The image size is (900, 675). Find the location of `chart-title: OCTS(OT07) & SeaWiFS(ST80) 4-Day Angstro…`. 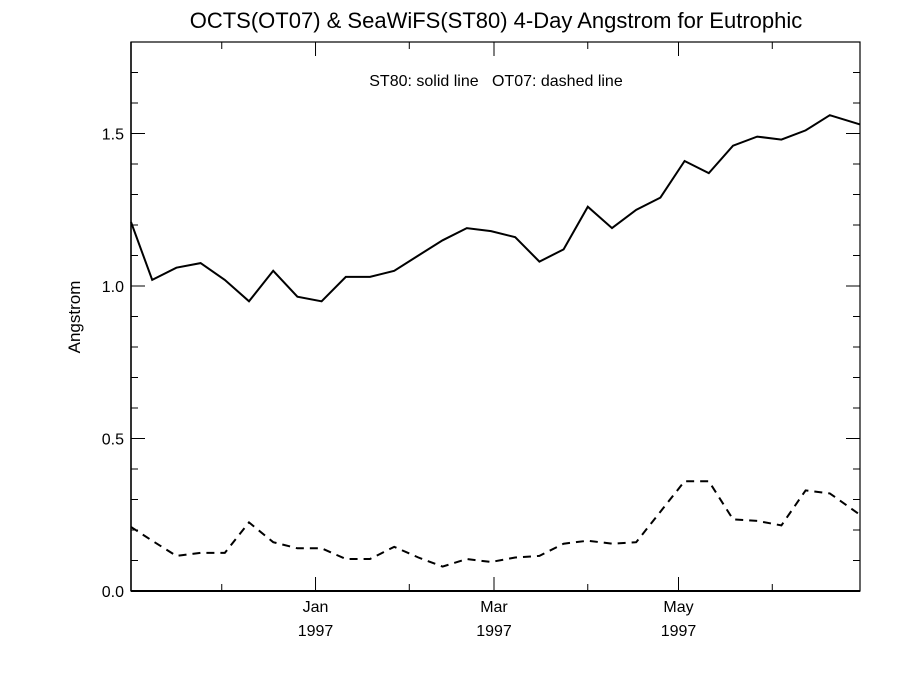

chart-title: OCTS(OT07) & SeaWiFS(ST80) 4-Day Angstro… is located at coordinates (496, 20).